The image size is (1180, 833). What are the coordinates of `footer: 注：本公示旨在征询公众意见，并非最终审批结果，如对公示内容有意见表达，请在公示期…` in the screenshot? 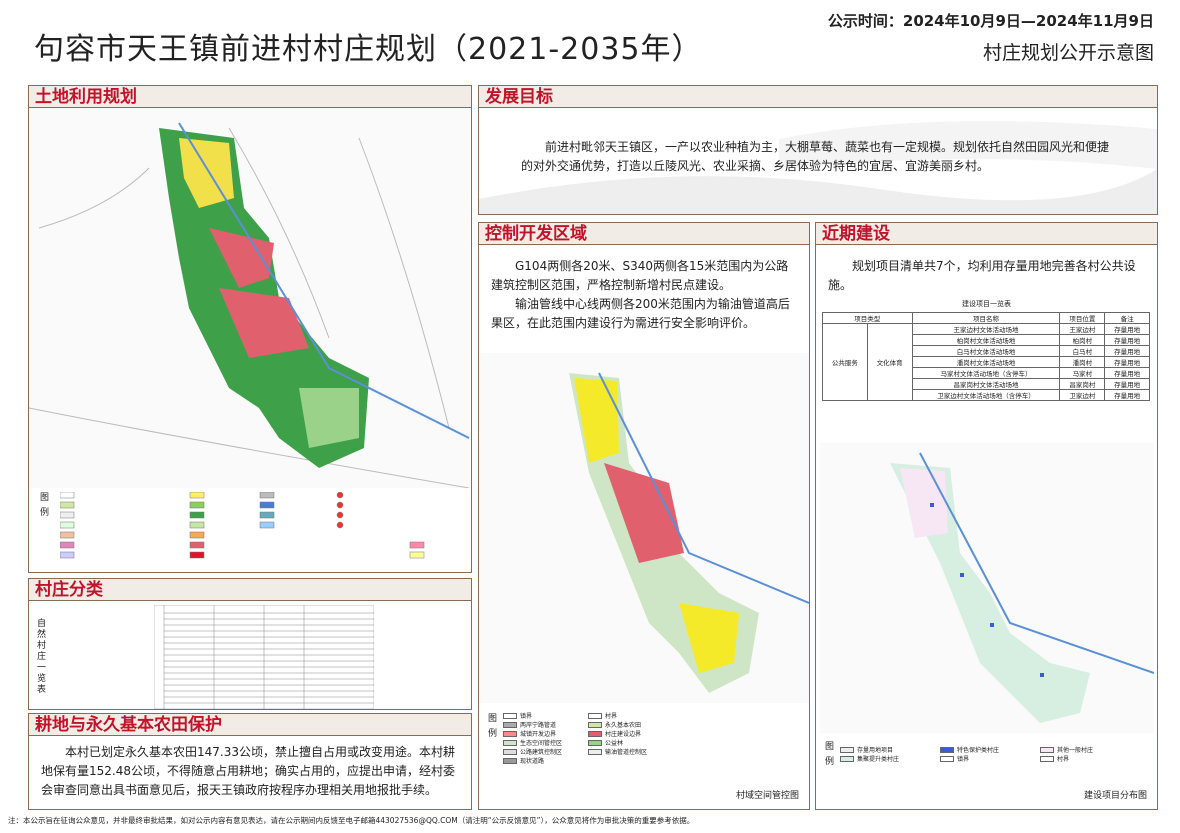 It's located at (351, 820).